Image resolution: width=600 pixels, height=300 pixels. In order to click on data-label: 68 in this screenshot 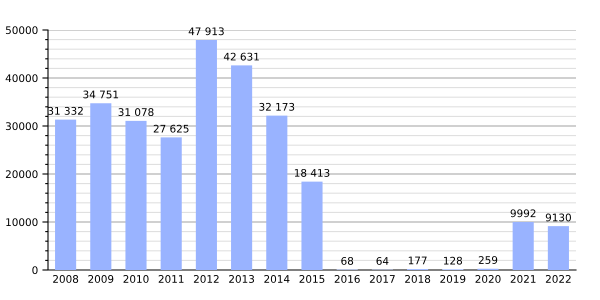, I will do `click(347, 261)`.